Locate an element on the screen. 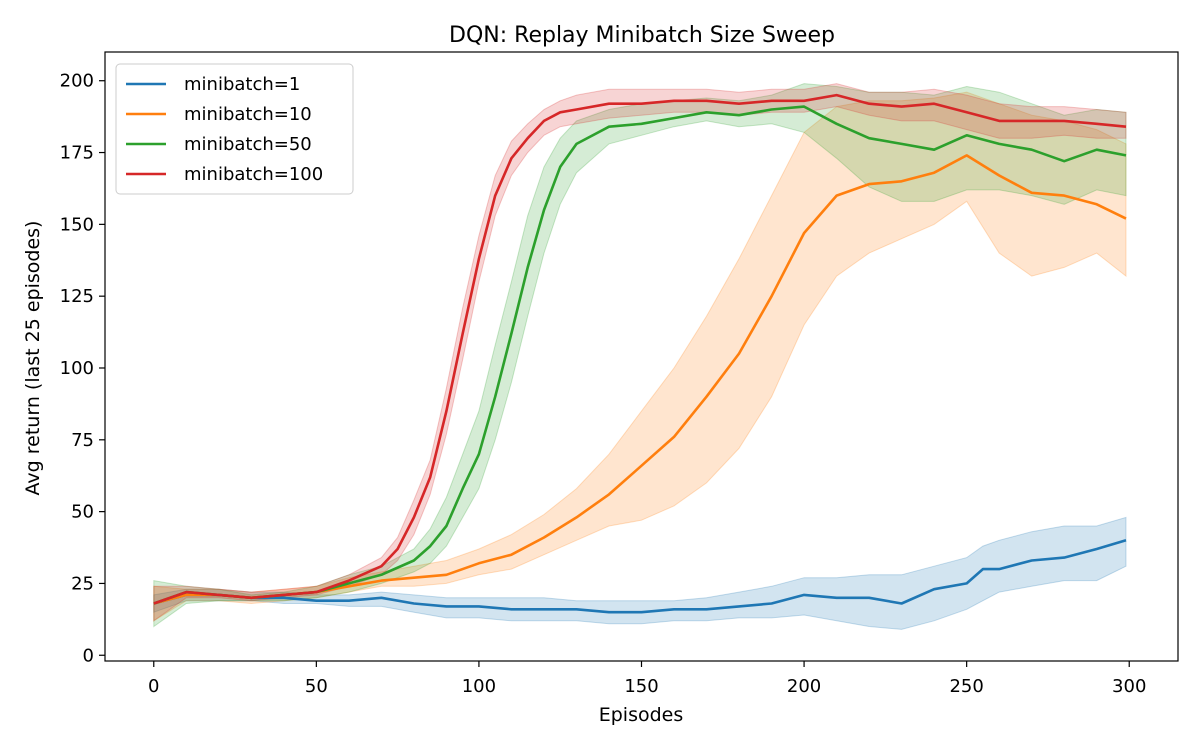 The image size is (1200, 750). chart-title: DQN: Replay Minibatch Size Sweep is located at coordinates (642, 35).